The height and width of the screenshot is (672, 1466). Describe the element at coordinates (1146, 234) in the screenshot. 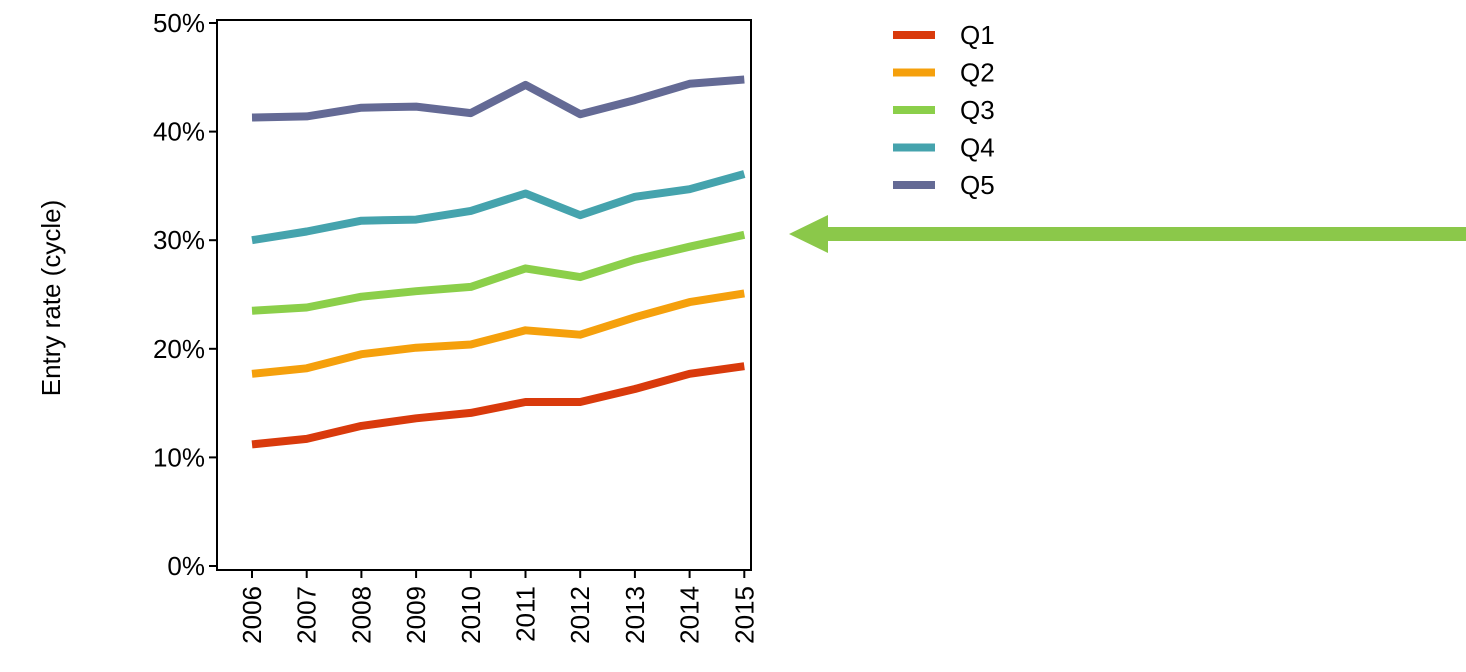

I see `arrow-shaft` at that location.